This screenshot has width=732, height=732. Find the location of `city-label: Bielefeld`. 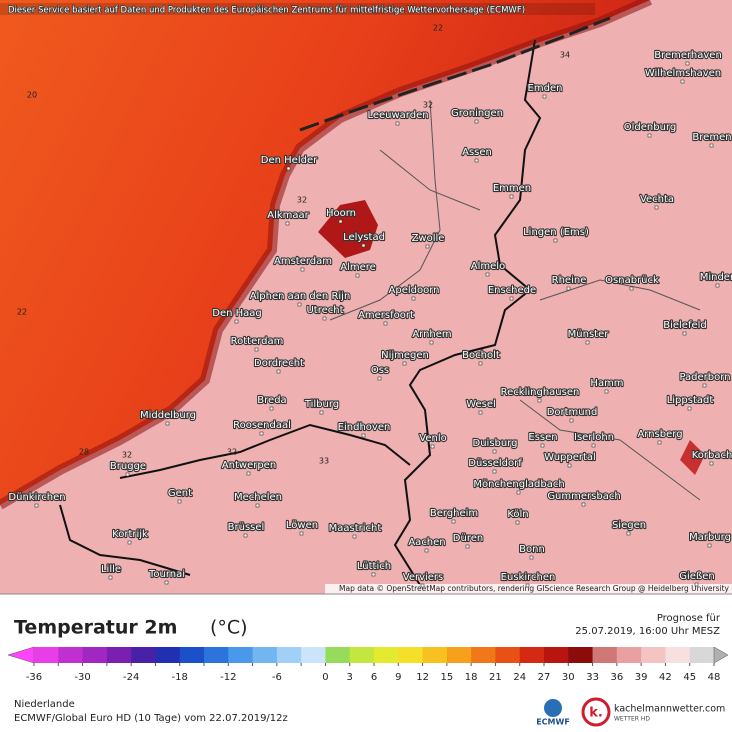

city-label: Bielefeld is located at coordinates (685, 325).